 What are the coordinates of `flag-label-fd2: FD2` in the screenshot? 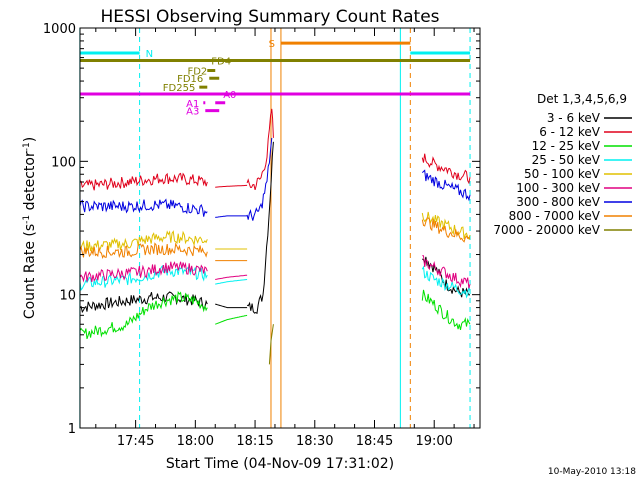 It's located at (197, 72).